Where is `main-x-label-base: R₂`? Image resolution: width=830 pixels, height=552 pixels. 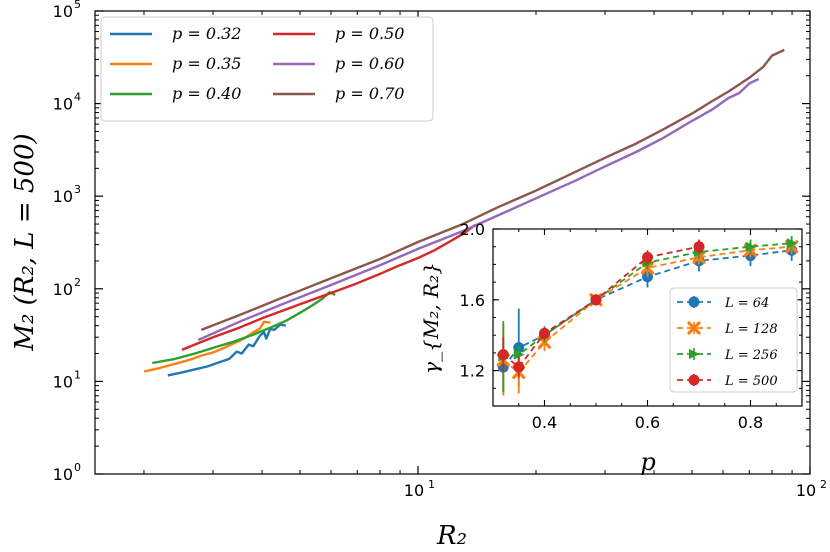
main-x-label-base: R₂ is located at coordinates (451, 536).